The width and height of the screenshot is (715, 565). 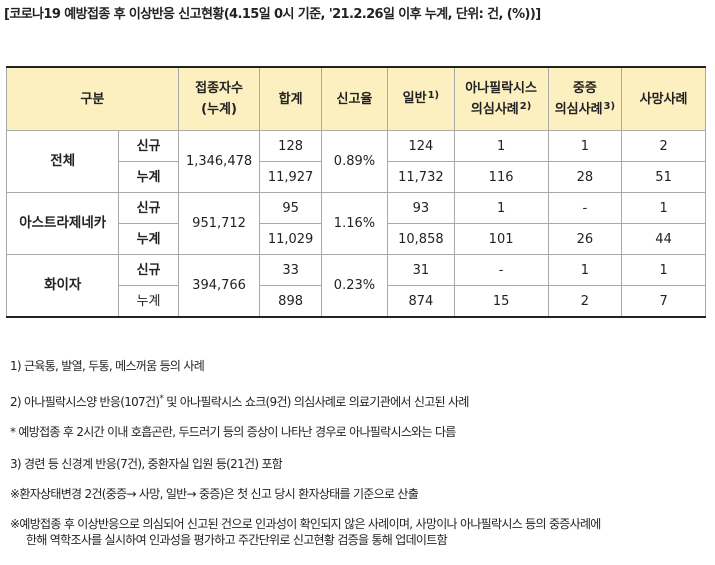 What do you see at coordinates (146, 464) in the screenshot?
I see `footnote-3: 3) 경련 등 신경계 반응(7건), 중환자실 입원 등(21건) 포함` at bounding box center [146, 464].